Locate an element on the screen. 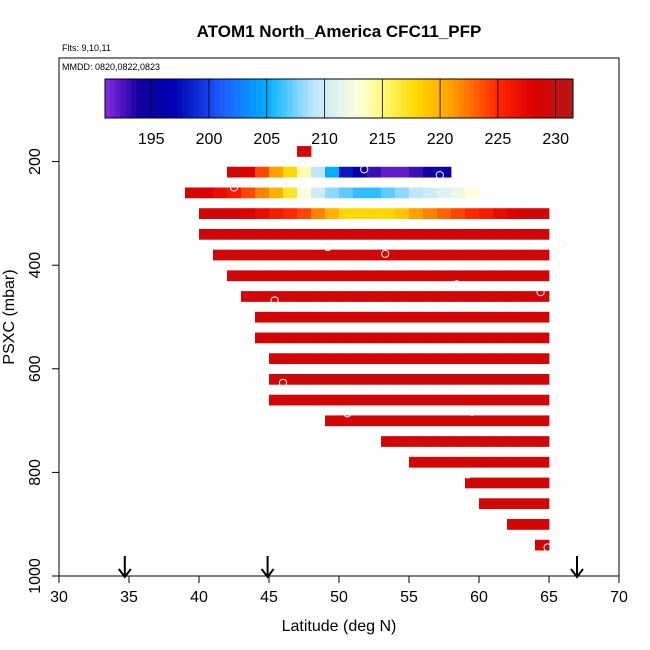 The width and height of the screenshot is (650, 650). y-tick-label: 200 is located at coordinates (35, 161).